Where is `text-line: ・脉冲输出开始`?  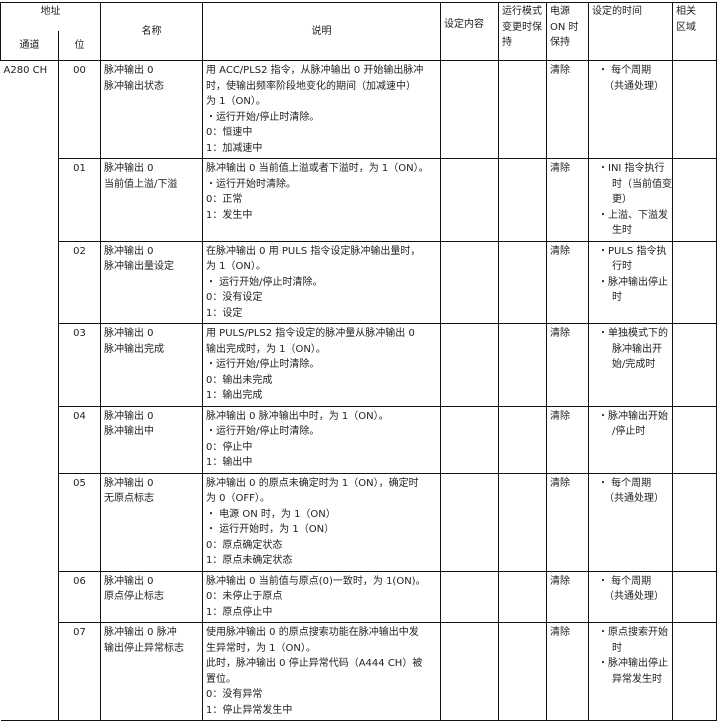
text-line: ・脉冲输出开始 is located at coordinates (633, 416).